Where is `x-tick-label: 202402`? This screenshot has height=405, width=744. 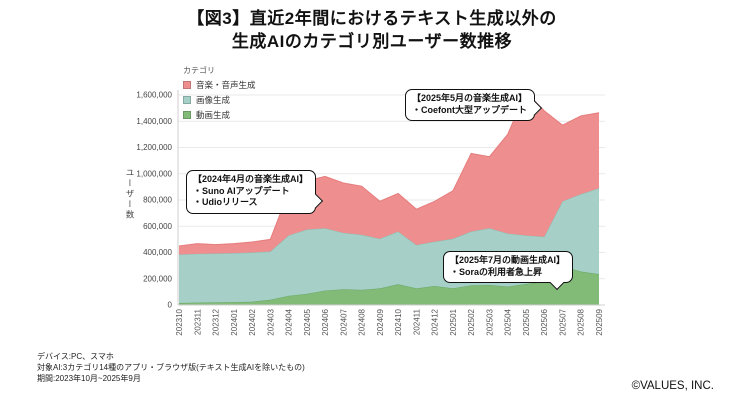
x-tick-label: 202402 is located at coordinates (252, 321).